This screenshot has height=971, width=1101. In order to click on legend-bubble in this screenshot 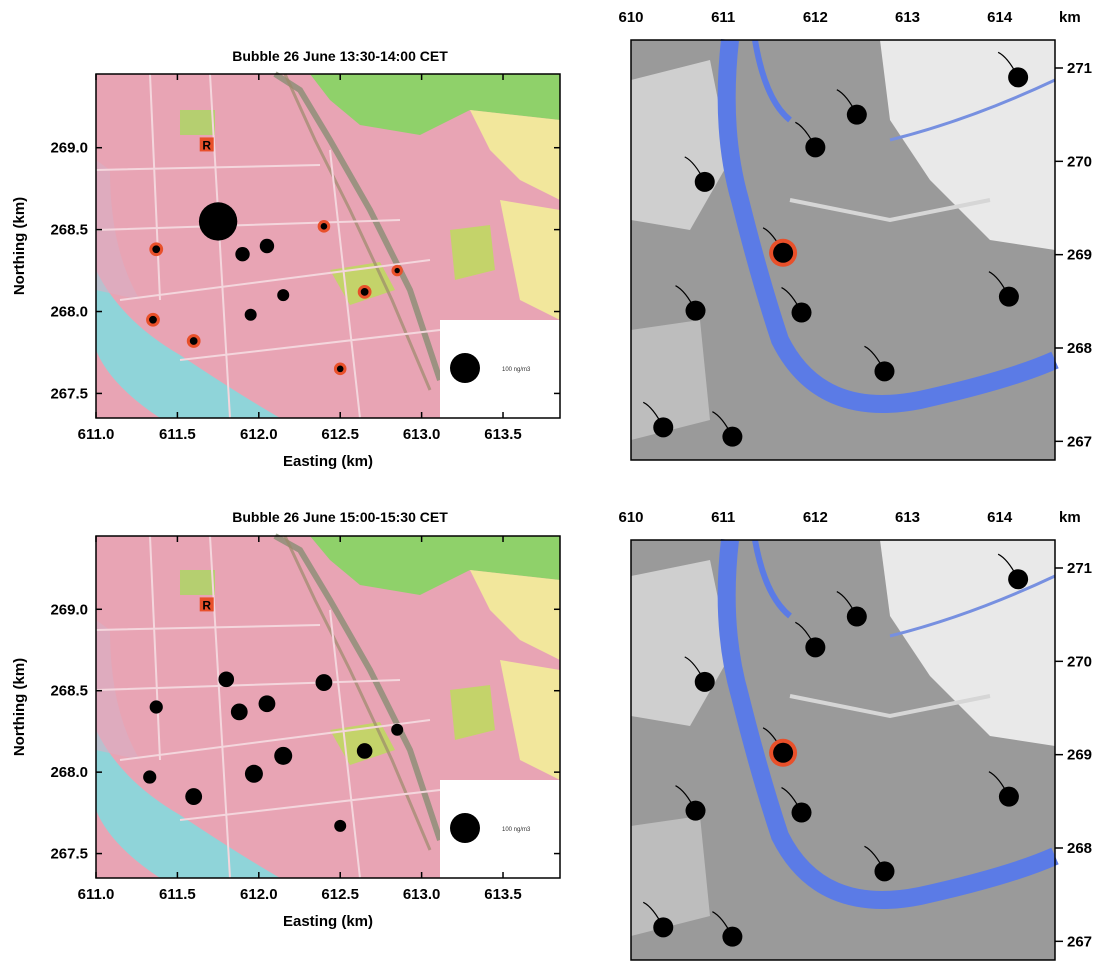, I will do `click(465, 828)`.